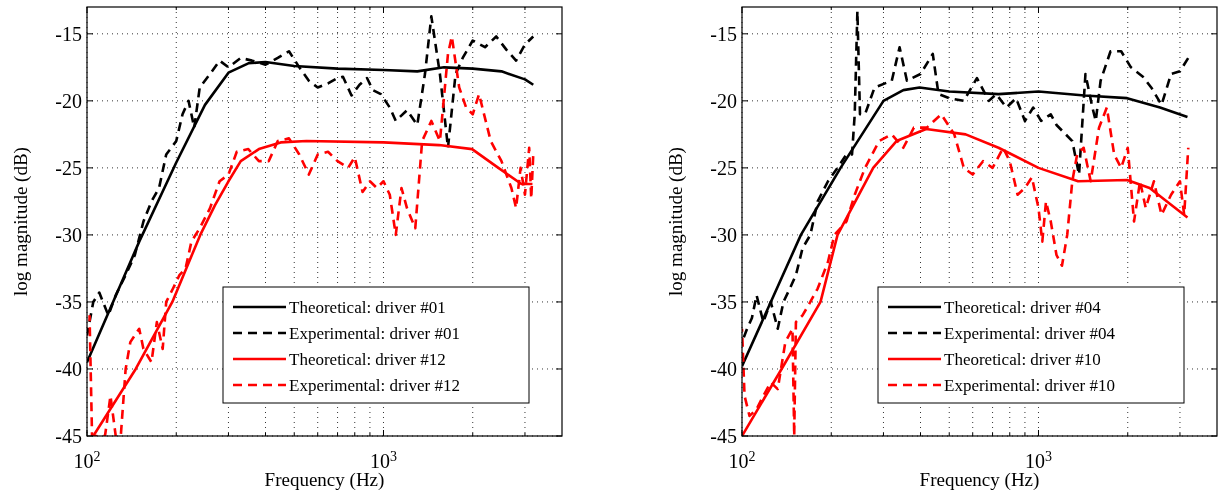 The image size is (1223, 493). What do you see at coordinates (1030, 333) in the screenshot?
I see `legend-label: Experimental: driver #04` at bounding box center [1030, 333].